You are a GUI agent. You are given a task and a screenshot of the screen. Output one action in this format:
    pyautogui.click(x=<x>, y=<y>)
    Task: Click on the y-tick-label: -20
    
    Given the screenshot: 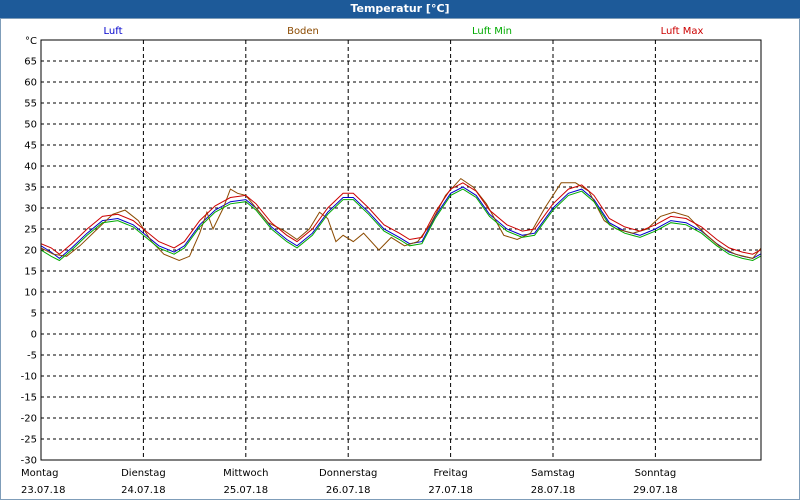 What is the action you would take?
    pyautogui.click(x=29, y=419)
    